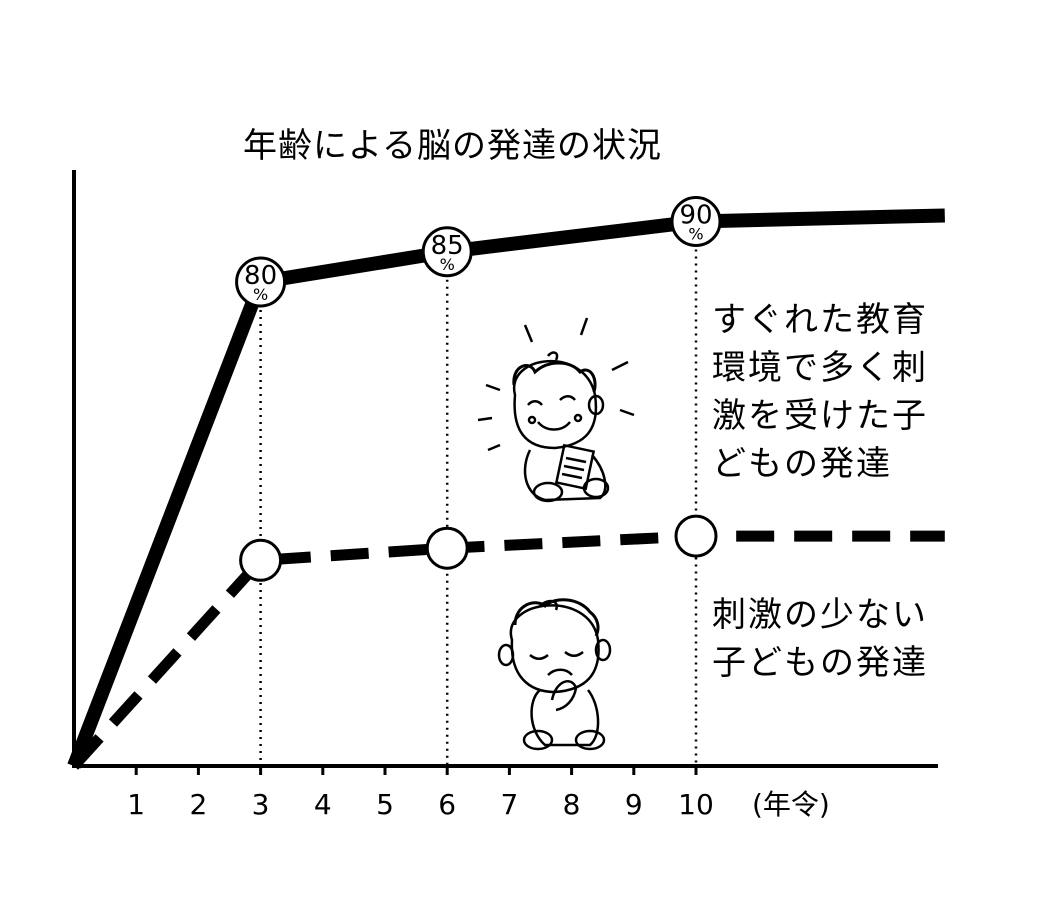 Image resolution: width=1049 pixels, height=897 pixels. I want to click on x-axis-unit-label: (年令), so click(791, 804).